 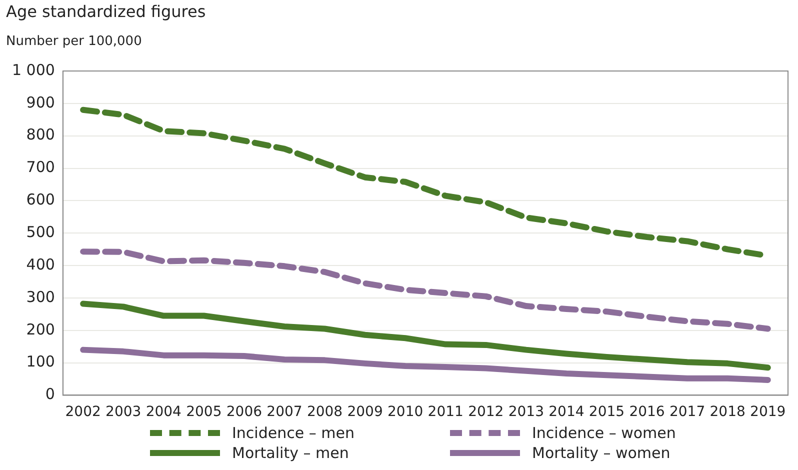 What do you see at coordinates (204, 412) in the screenshot?
I see `x-tick-label: 2005` at bounding box center [204, 412].